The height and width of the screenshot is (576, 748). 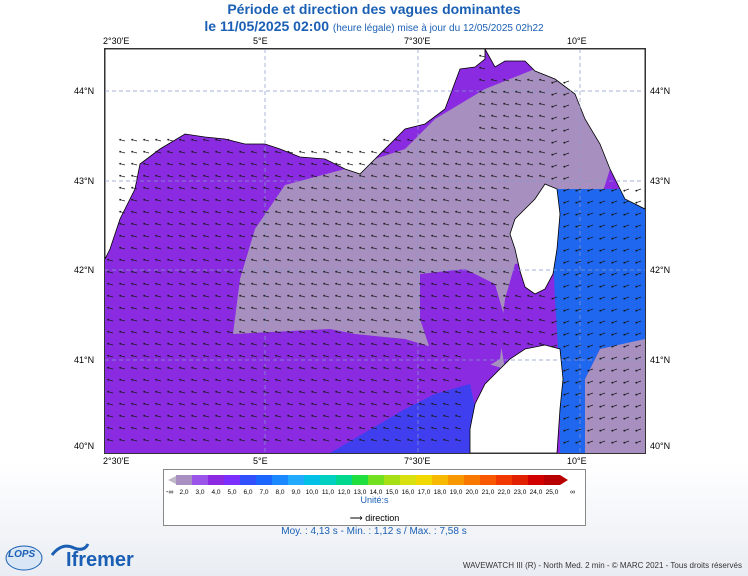 What do you see at coordinates (70, 549) in the screenshot?
I see `ifremer-wave-icon` at bounding box center [70, 549].